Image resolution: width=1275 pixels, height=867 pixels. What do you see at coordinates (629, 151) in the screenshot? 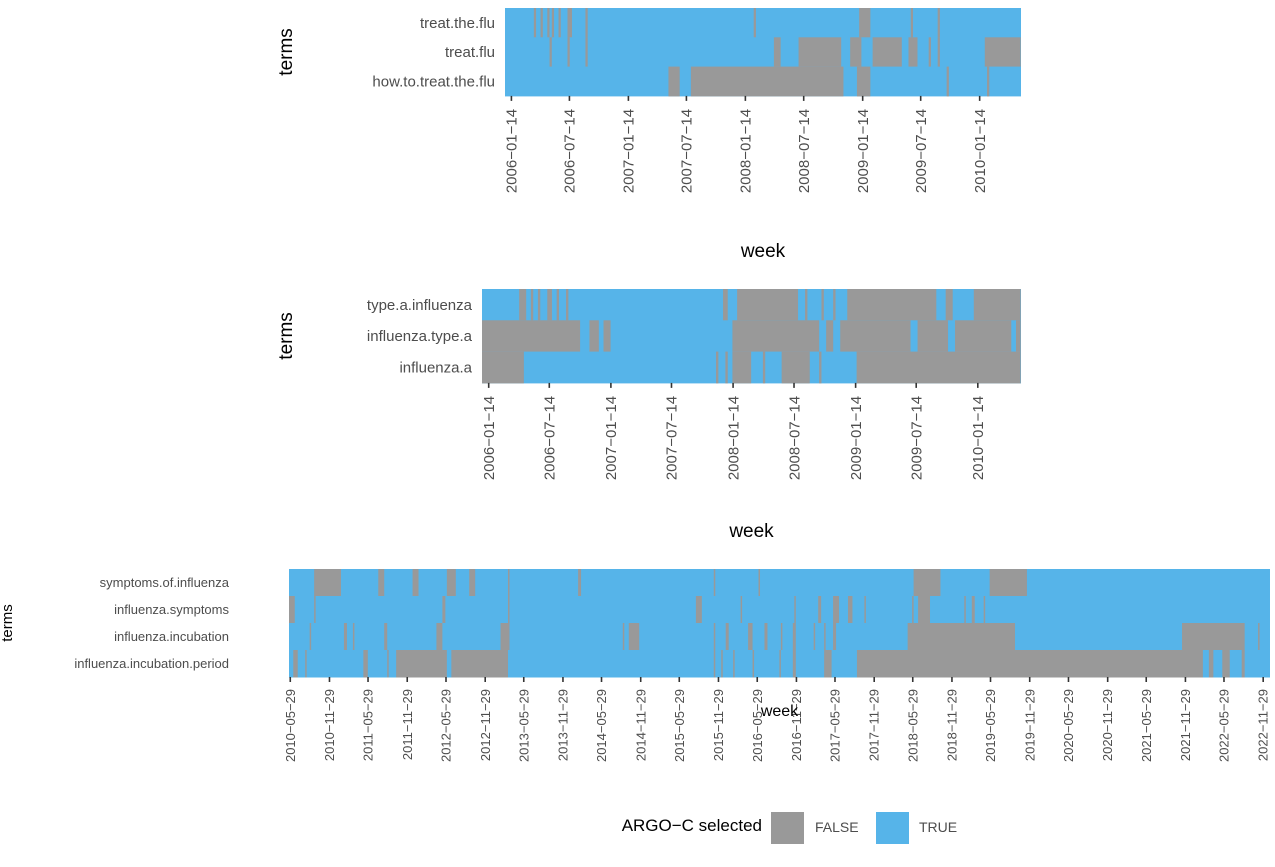
I see `x-tick-label: 2007−01−14` at bounding box center [629, 151].